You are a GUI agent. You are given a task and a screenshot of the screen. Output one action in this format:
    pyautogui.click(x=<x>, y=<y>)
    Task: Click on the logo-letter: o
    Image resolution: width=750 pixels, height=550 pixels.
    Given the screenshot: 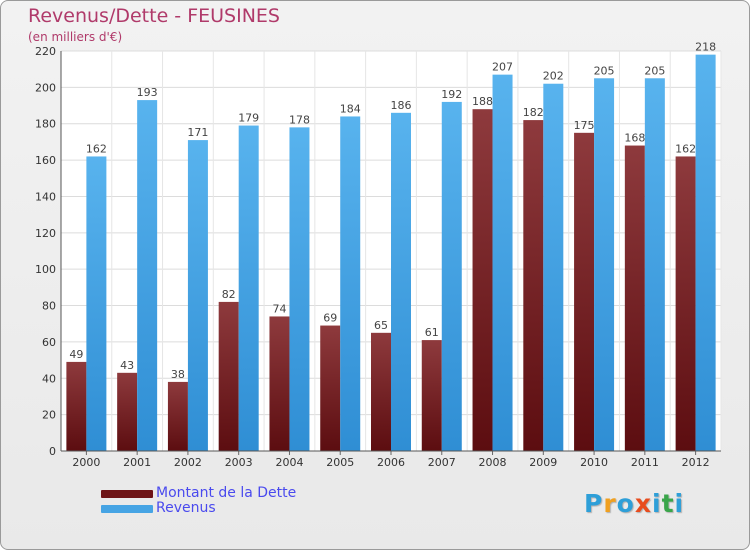 What is the action you would take?
    pyautogui.click(x=625, y=503)
    